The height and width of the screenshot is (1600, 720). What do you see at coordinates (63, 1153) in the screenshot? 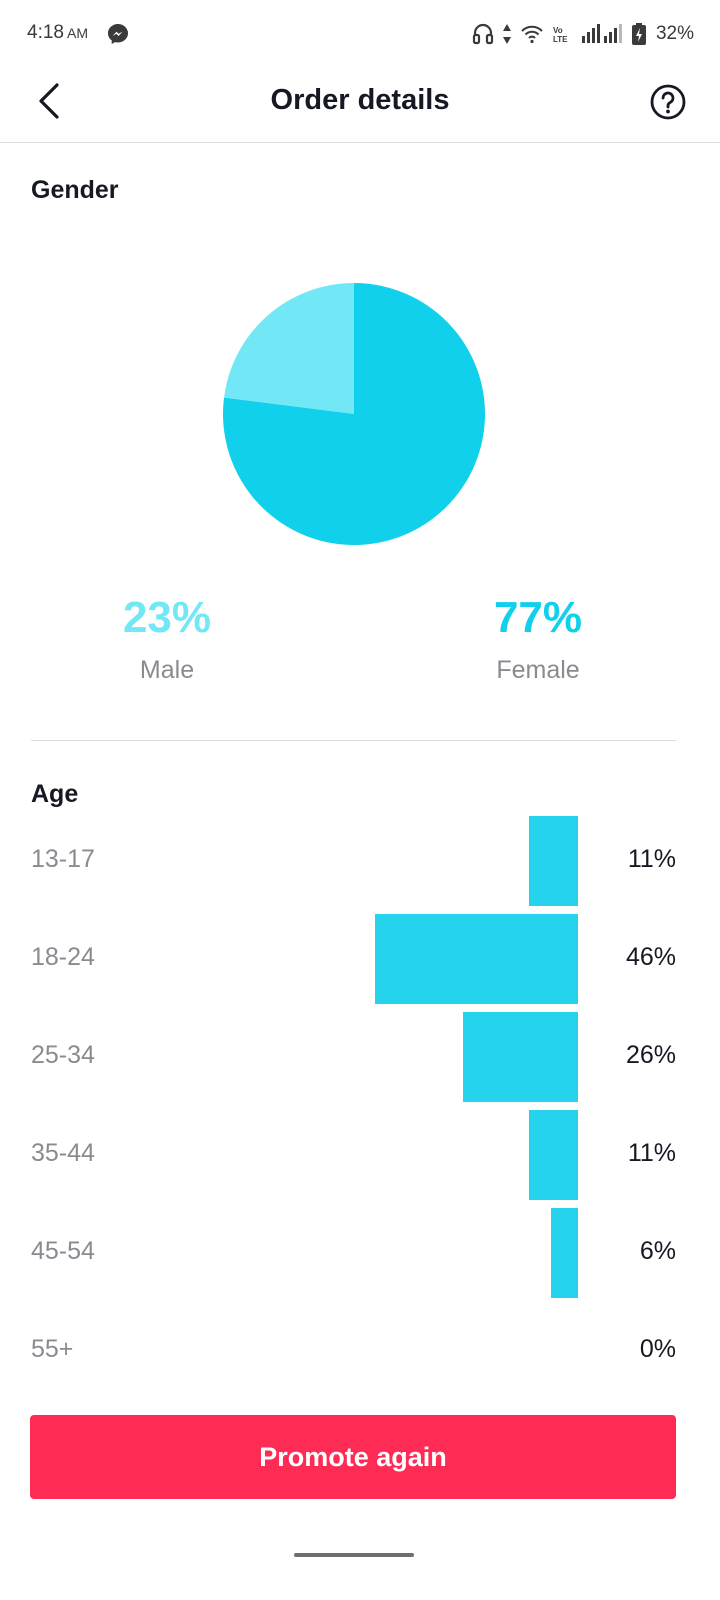
I see `age-range-label: 35-44` at bounding box center [63, 1153].